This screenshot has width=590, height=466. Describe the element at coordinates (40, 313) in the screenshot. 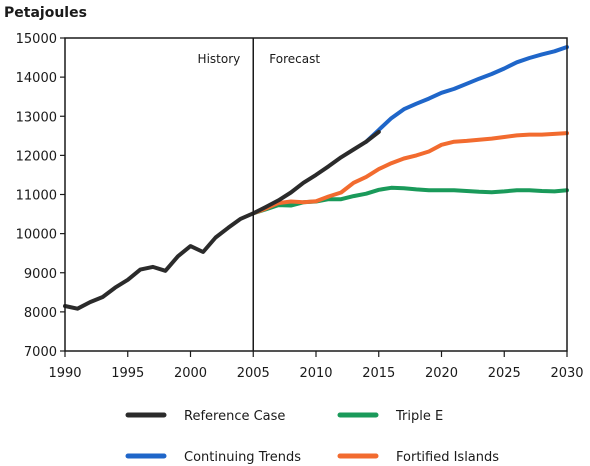

I see `y-tick-label: 8000` at that location.